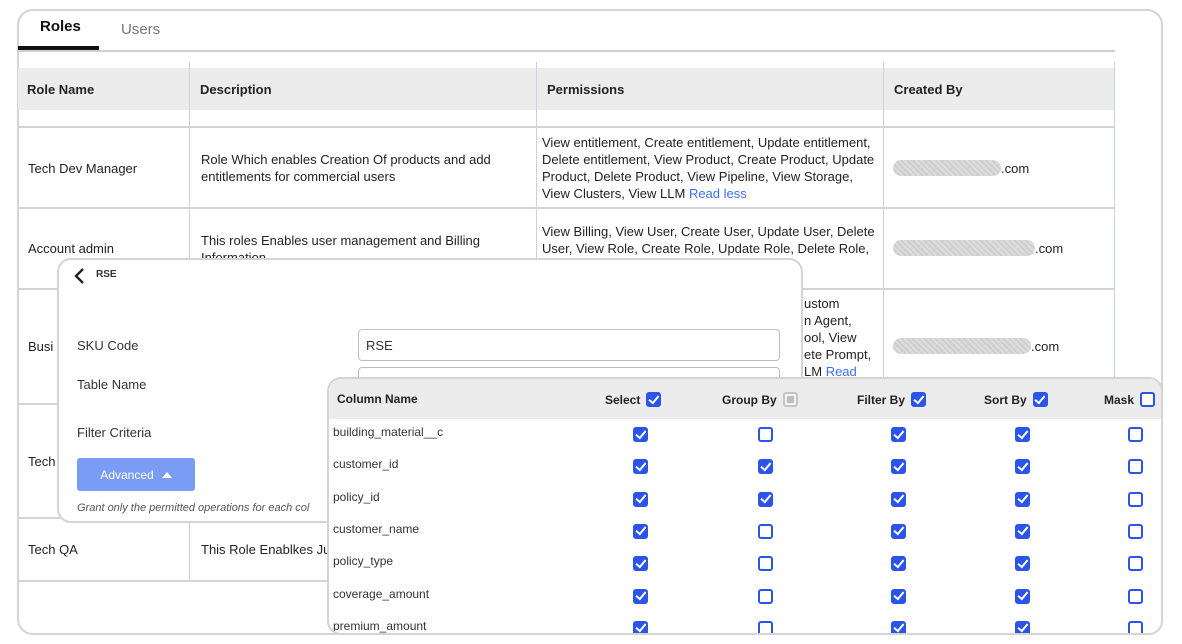 The width and height of the screenshot is (1182, 644). What do you see at coordinates (388, 432) in the screenshot?
I see `column-name: building_material__c` at bounding box center [388, 432].